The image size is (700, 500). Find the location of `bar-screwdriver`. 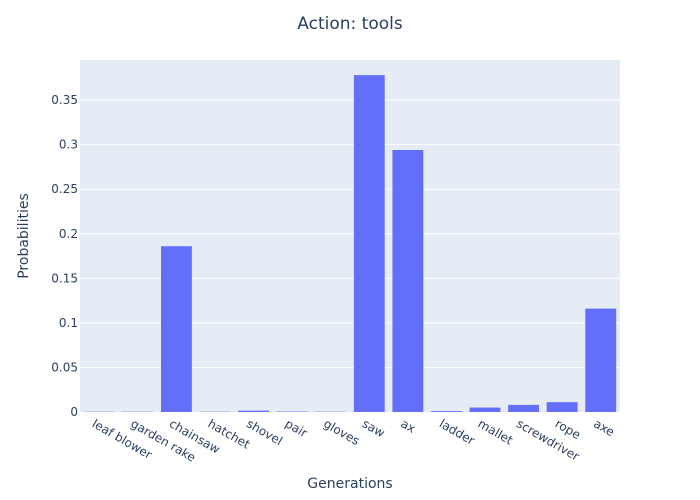

bar-screwdriver is located at coordinates (523, 408).